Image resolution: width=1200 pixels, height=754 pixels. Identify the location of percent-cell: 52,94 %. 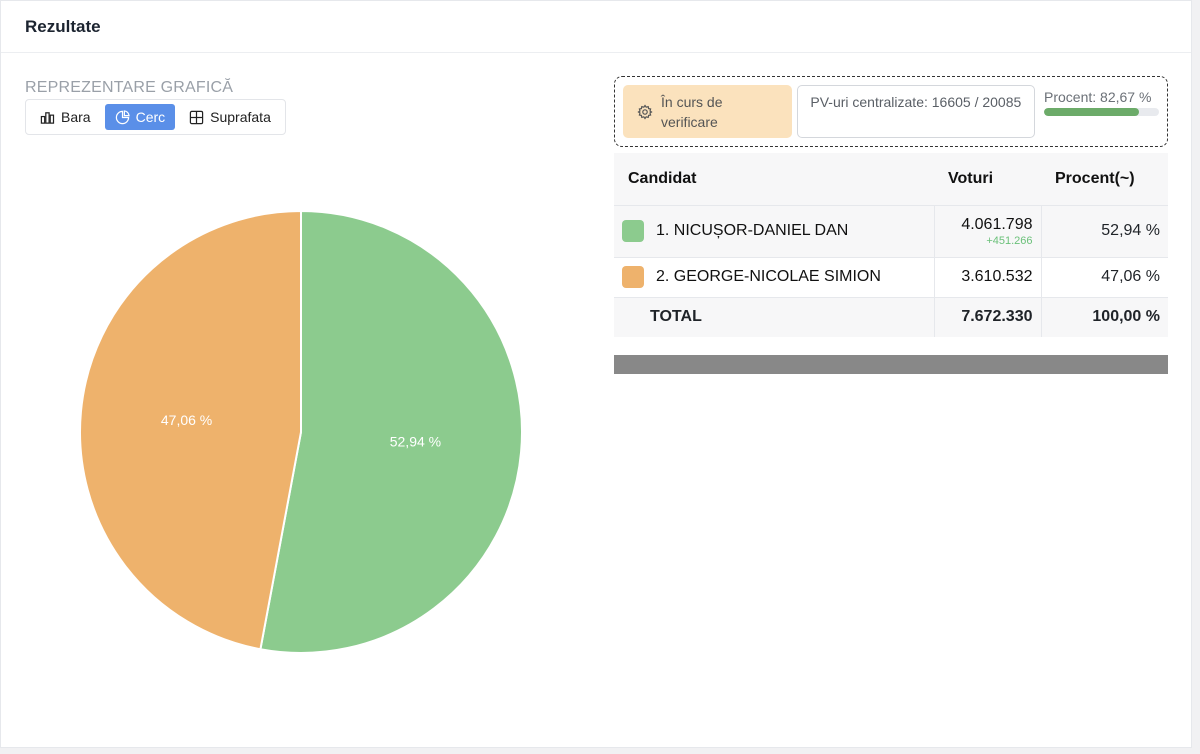
(1104, 230).